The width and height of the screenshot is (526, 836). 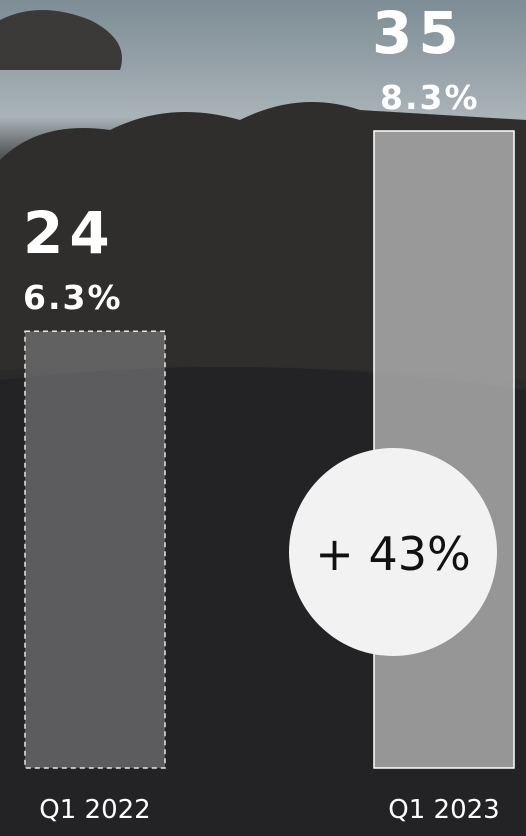 I want to click on share-label: 6.3%, so click(x=73, y=297).